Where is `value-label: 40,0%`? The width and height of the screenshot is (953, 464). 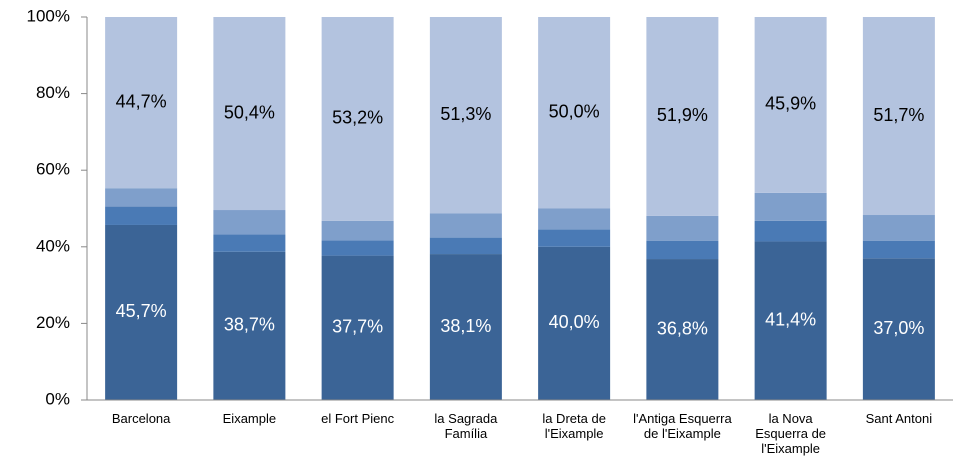 value-label: 40,0% is located at coordinates (574, 322).